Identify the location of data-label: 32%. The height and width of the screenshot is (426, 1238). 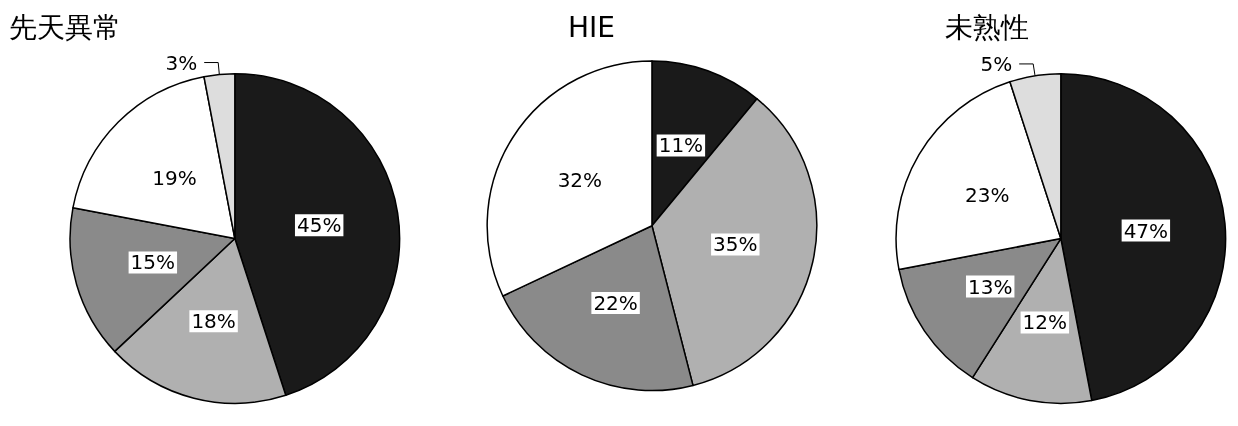
(580, 180).